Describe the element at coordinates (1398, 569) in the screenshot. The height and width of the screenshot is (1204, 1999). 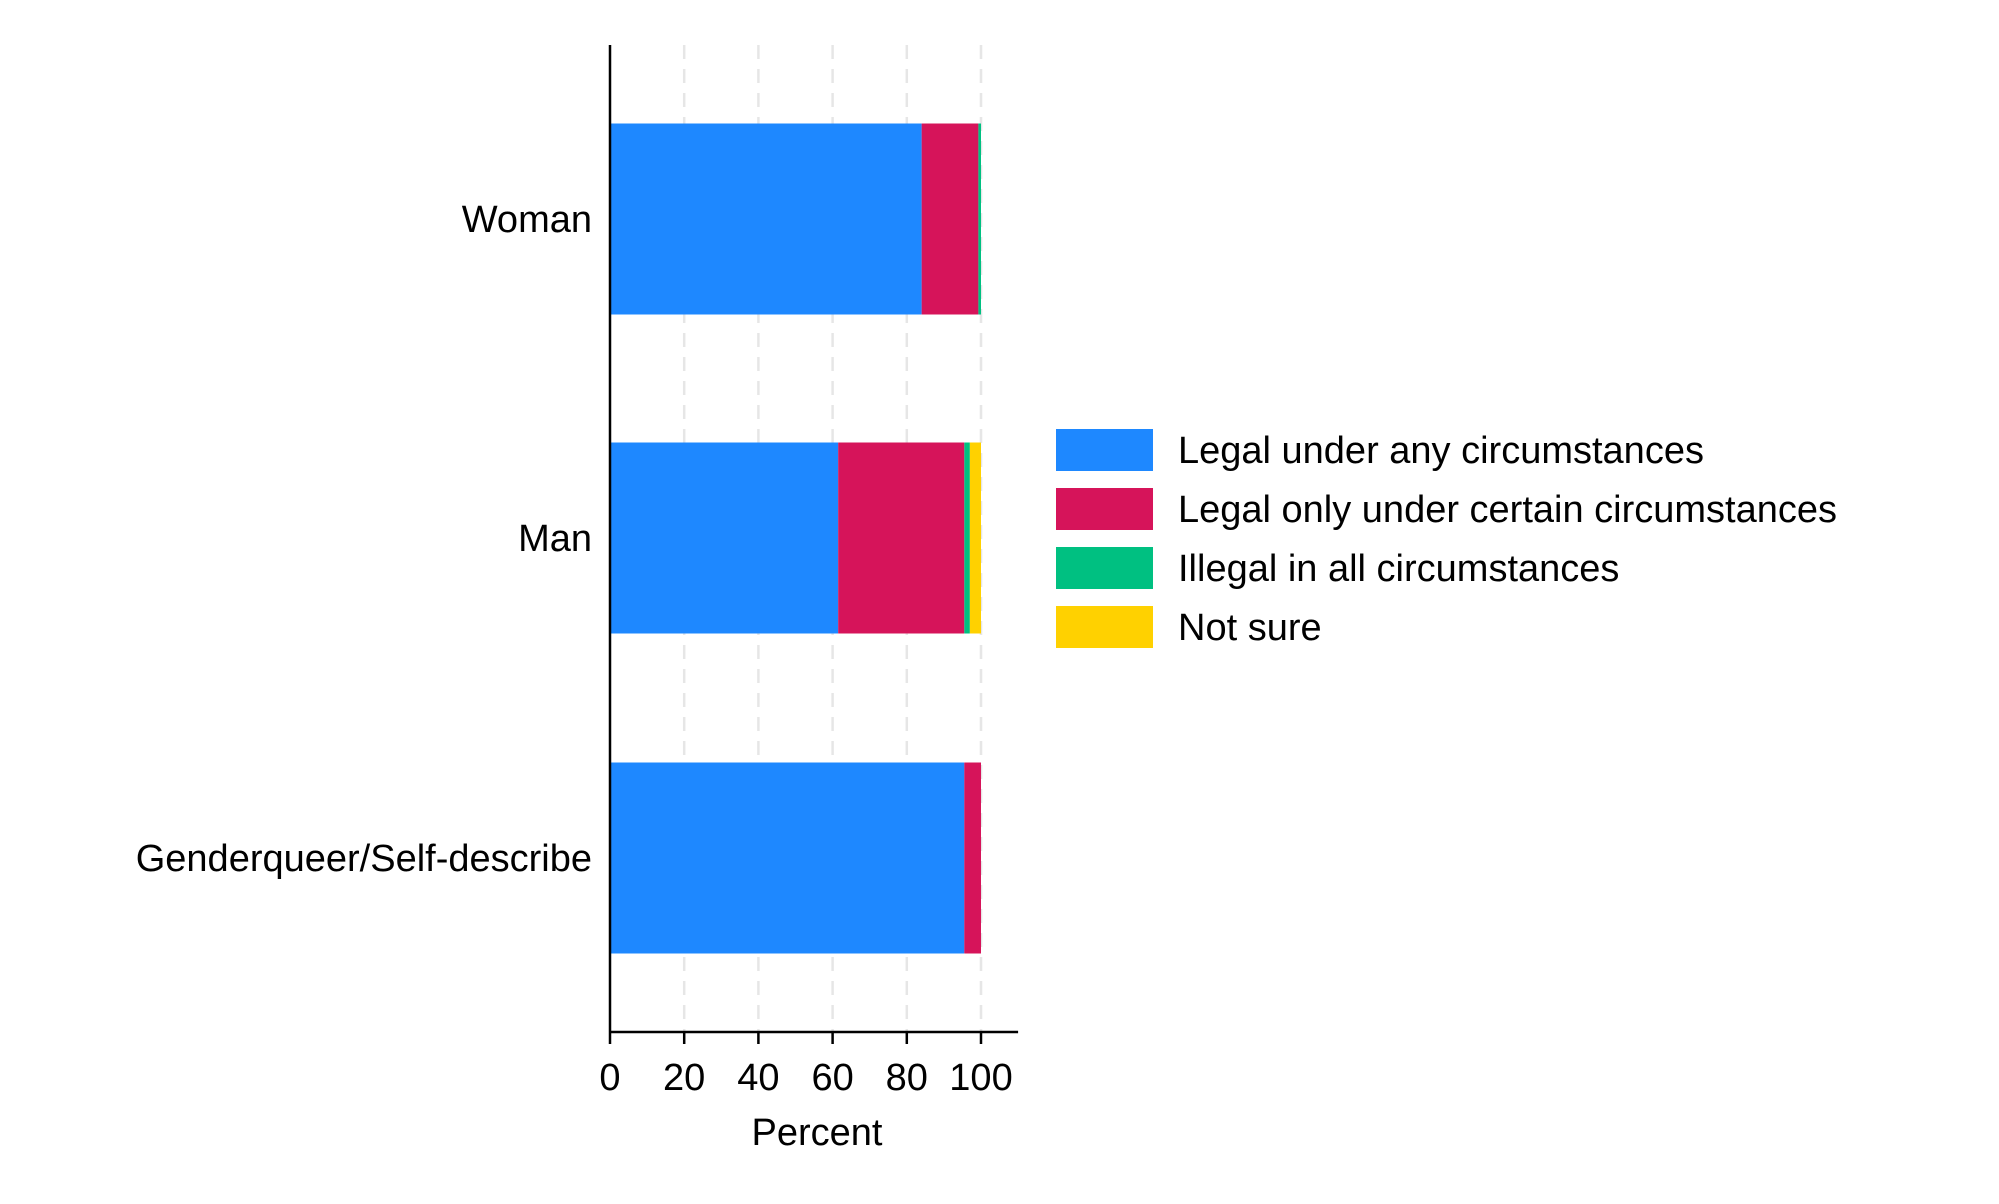
I see `legend-label-2: Illegal in all circumstances` at that location.